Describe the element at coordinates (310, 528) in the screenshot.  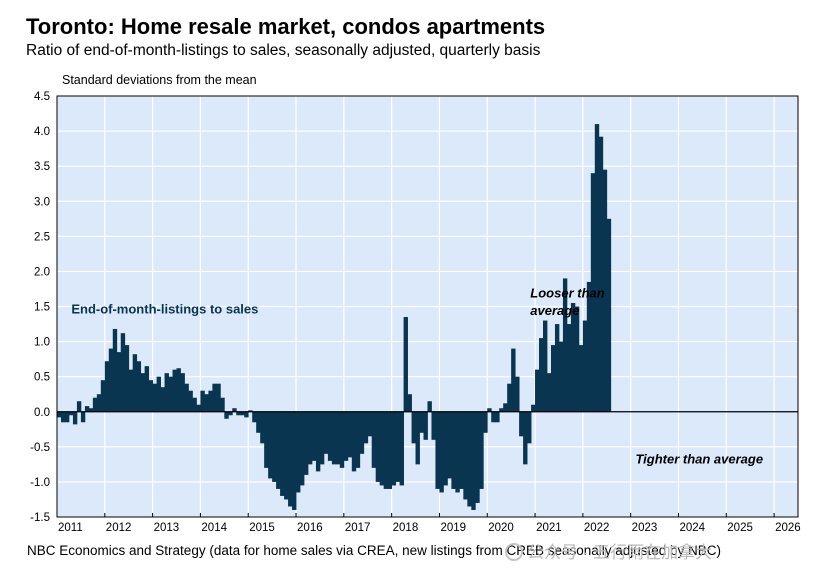
I see `x-tick-label: 2016` at that location.